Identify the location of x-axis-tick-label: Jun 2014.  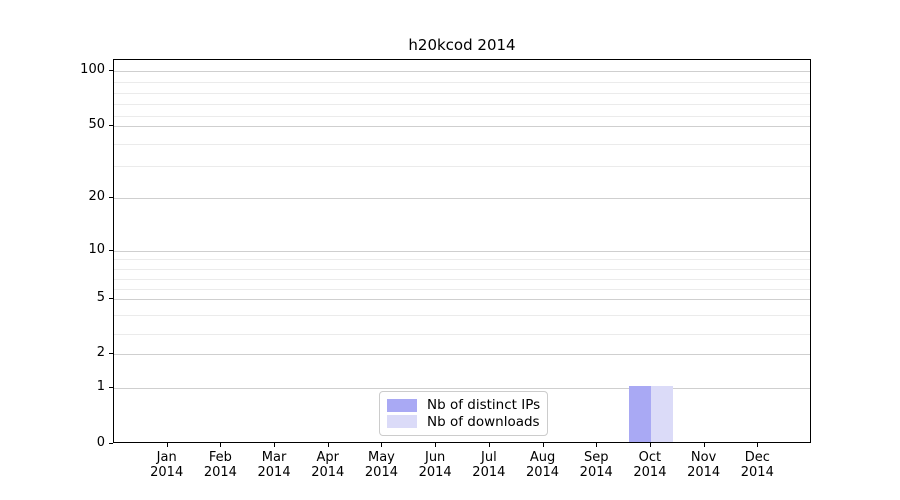
(435, 465).